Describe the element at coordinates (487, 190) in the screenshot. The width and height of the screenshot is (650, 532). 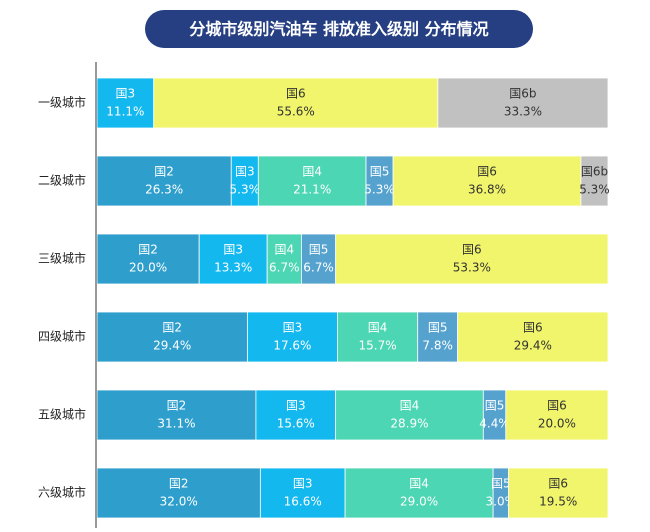
I see `data-label: 36.8%` at that location.